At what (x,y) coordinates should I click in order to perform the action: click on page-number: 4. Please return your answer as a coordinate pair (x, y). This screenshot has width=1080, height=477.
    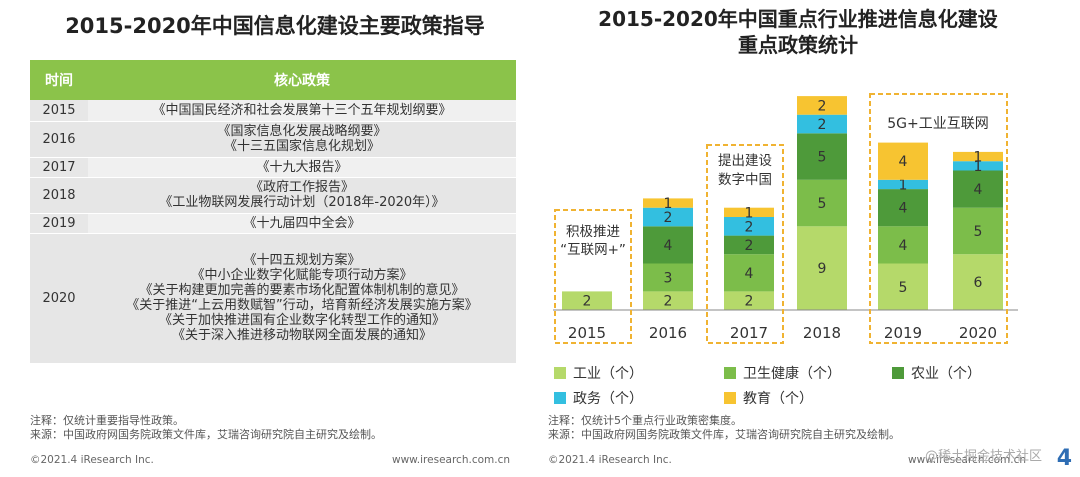
    Looking at the image, I should click on (1064, 458).